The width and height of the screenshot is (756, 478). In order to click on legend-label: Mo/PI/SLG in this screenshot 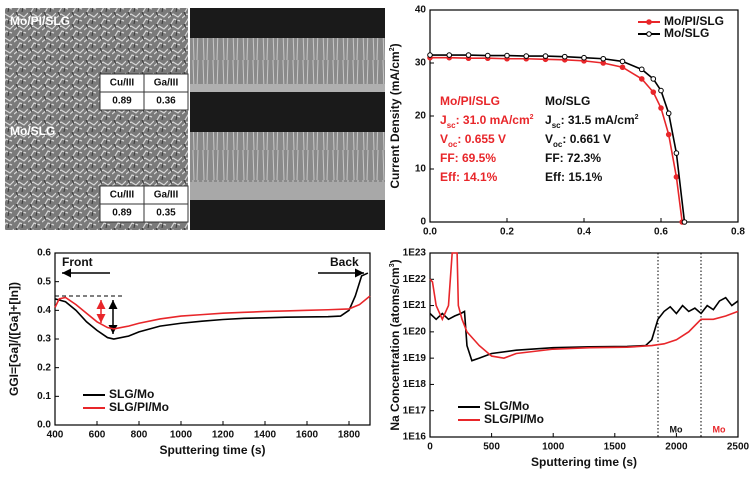, I will do `click(694, 21)`.